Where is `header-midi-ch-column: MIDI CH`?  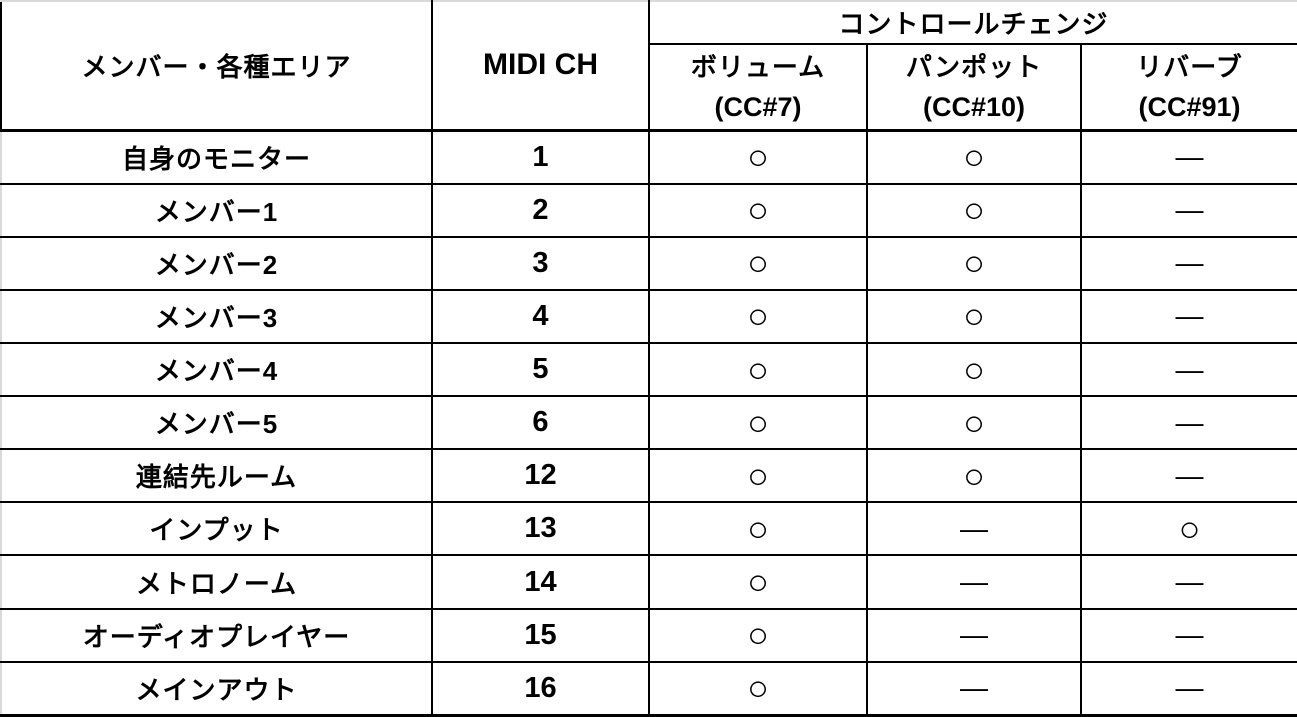
header-midi-ch-column: MIDI CH is located at coordinates (540, 66).